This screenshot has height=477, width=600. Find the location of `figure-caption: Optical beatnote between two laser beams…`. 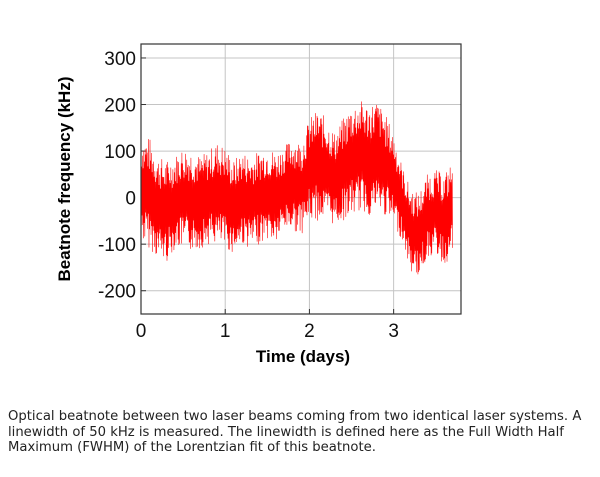

figure-caption: Optical beatnote between two laser beams… is located at coordinates (295, 432).